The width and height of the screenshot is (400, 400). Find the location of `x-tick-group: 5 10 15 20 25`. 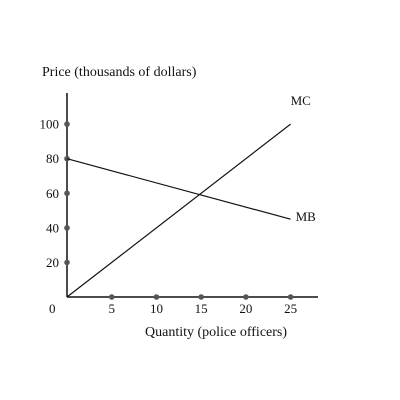

x-tick-group: 5 10 15 20 25 is located at coordinates (202, 305).